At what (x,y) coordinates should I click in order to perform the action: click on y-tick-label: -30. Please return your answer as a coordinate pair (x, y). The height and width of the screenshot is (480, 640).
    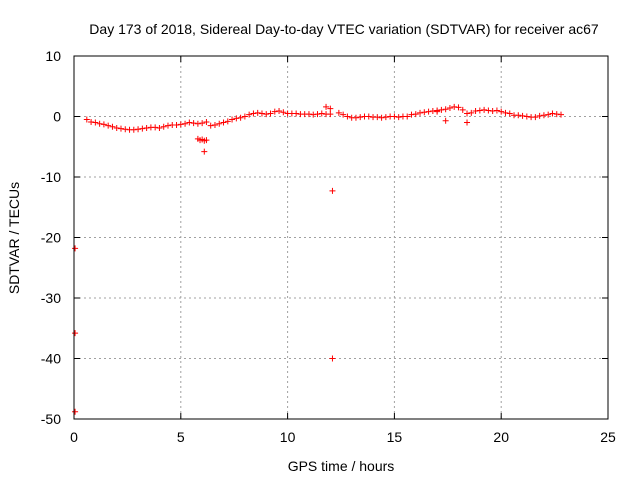
    Looking at the image, I should click on (51, 298).